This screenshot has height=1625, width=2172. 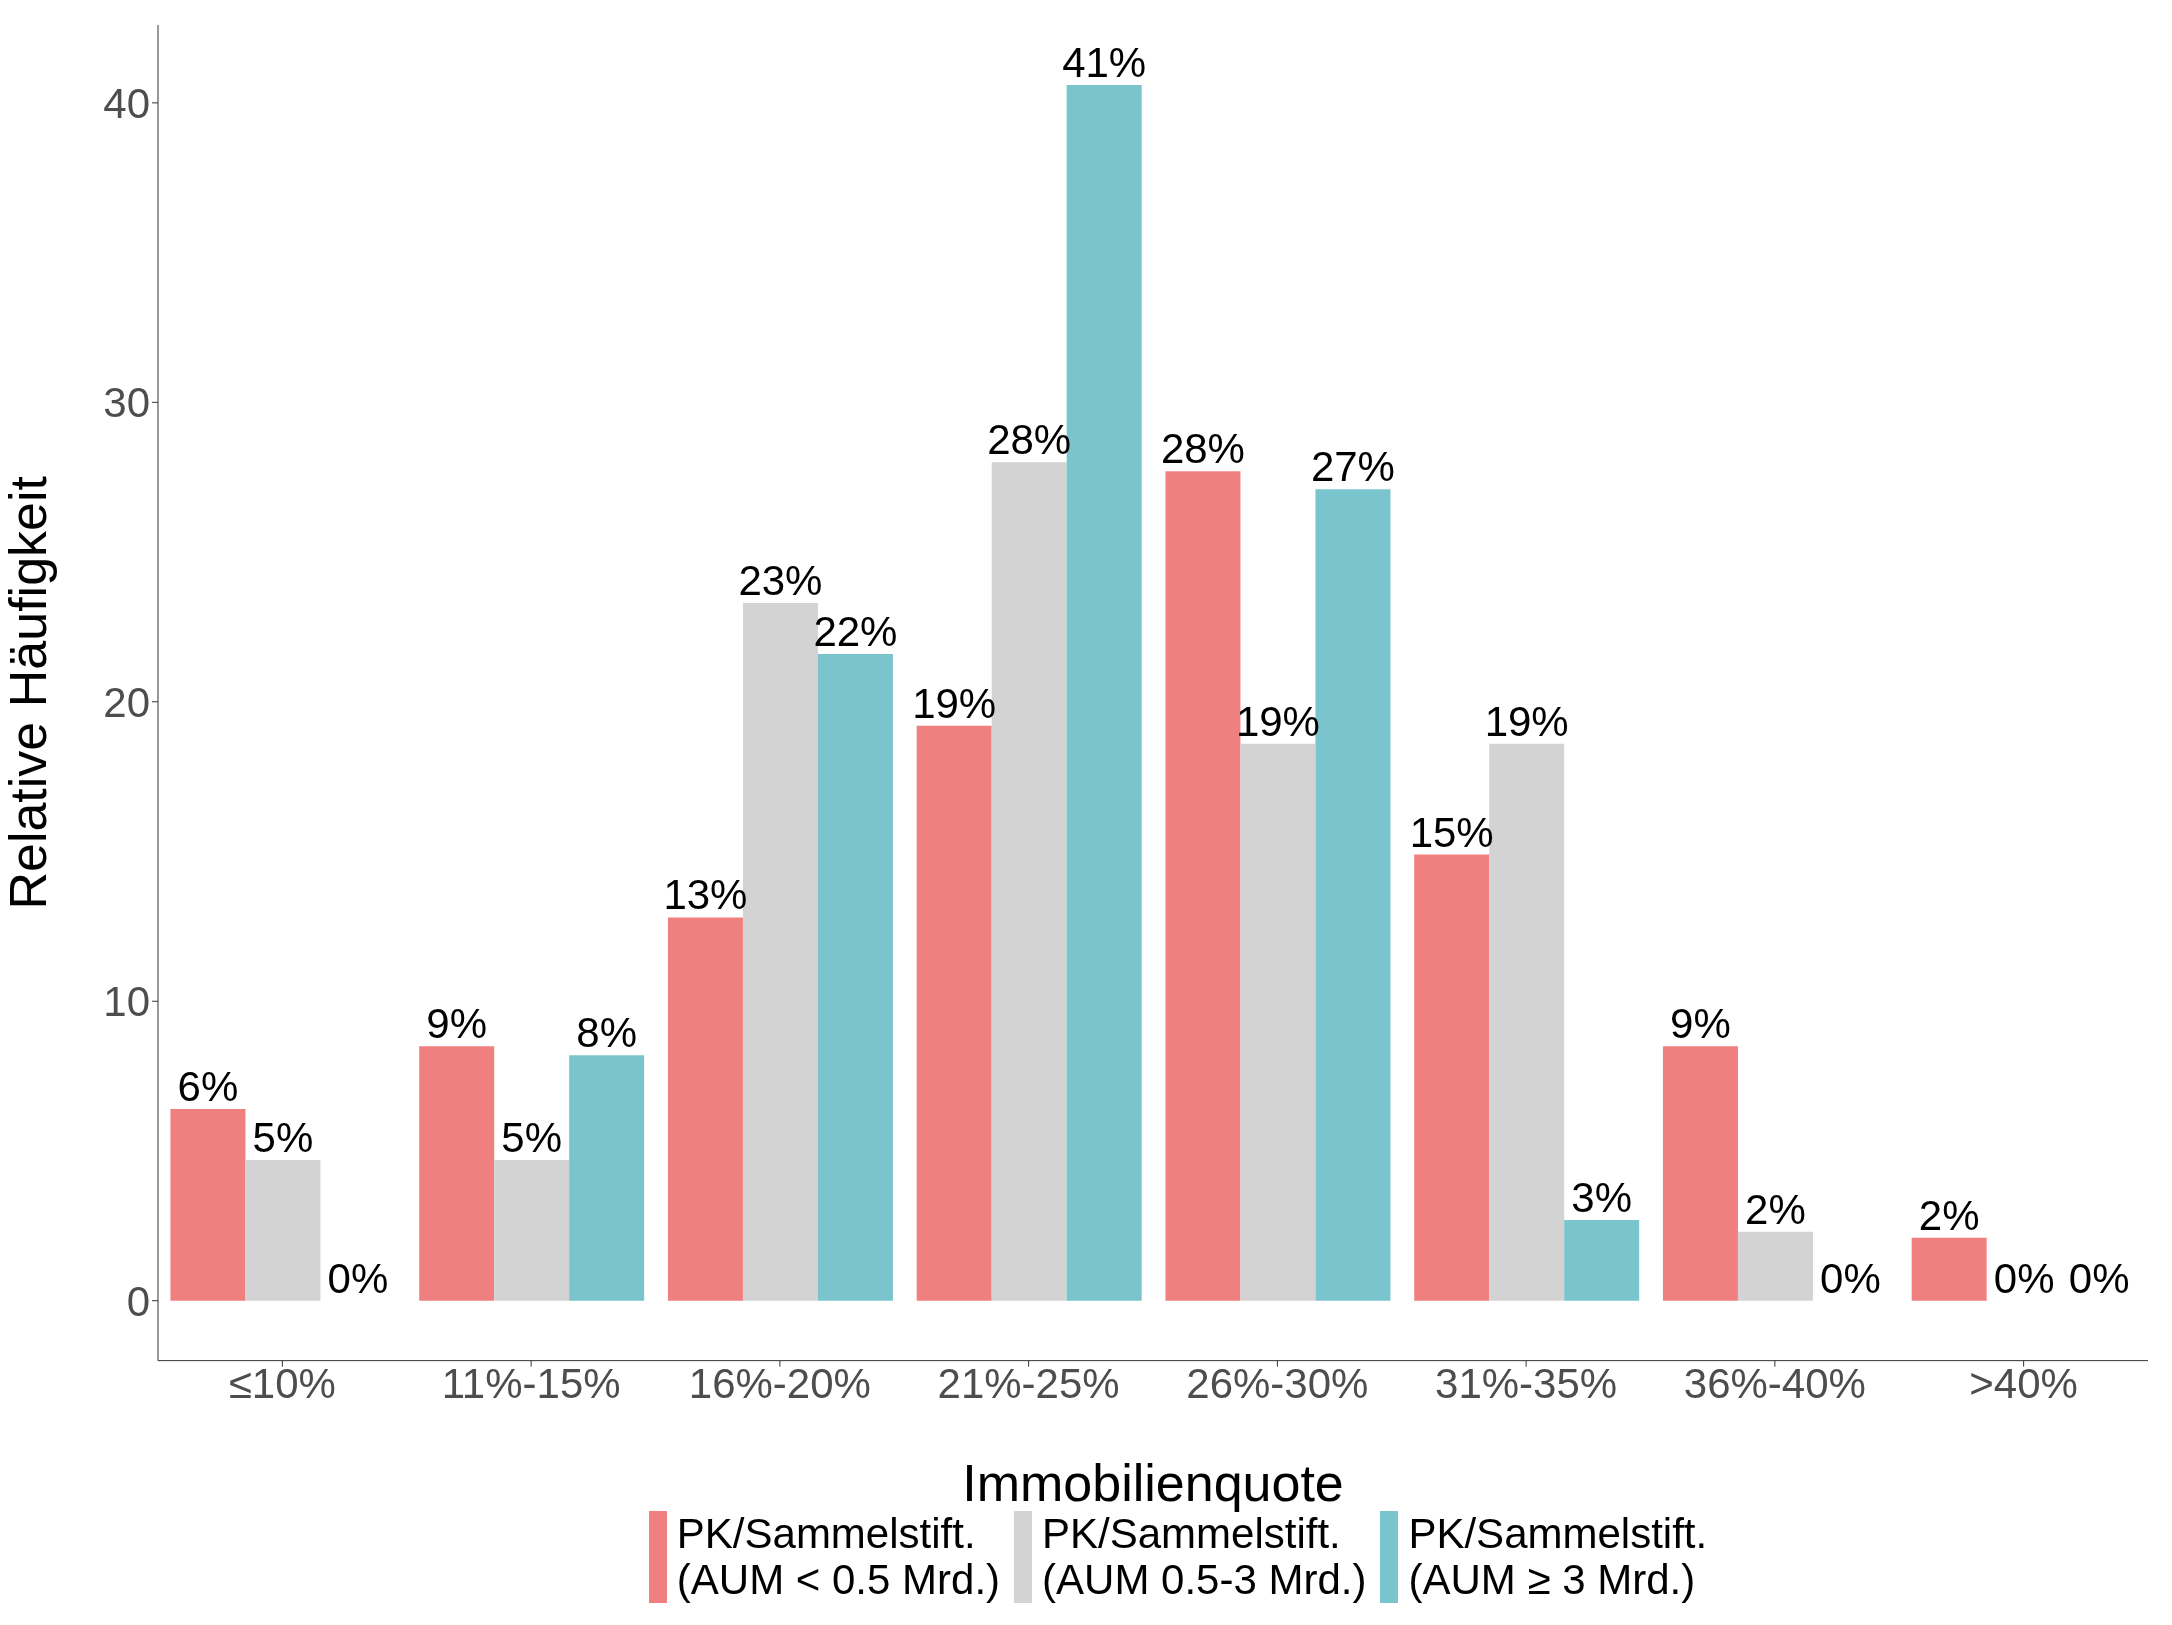 I want to click on y-tick-label: 30, so click(x=126, y=403).